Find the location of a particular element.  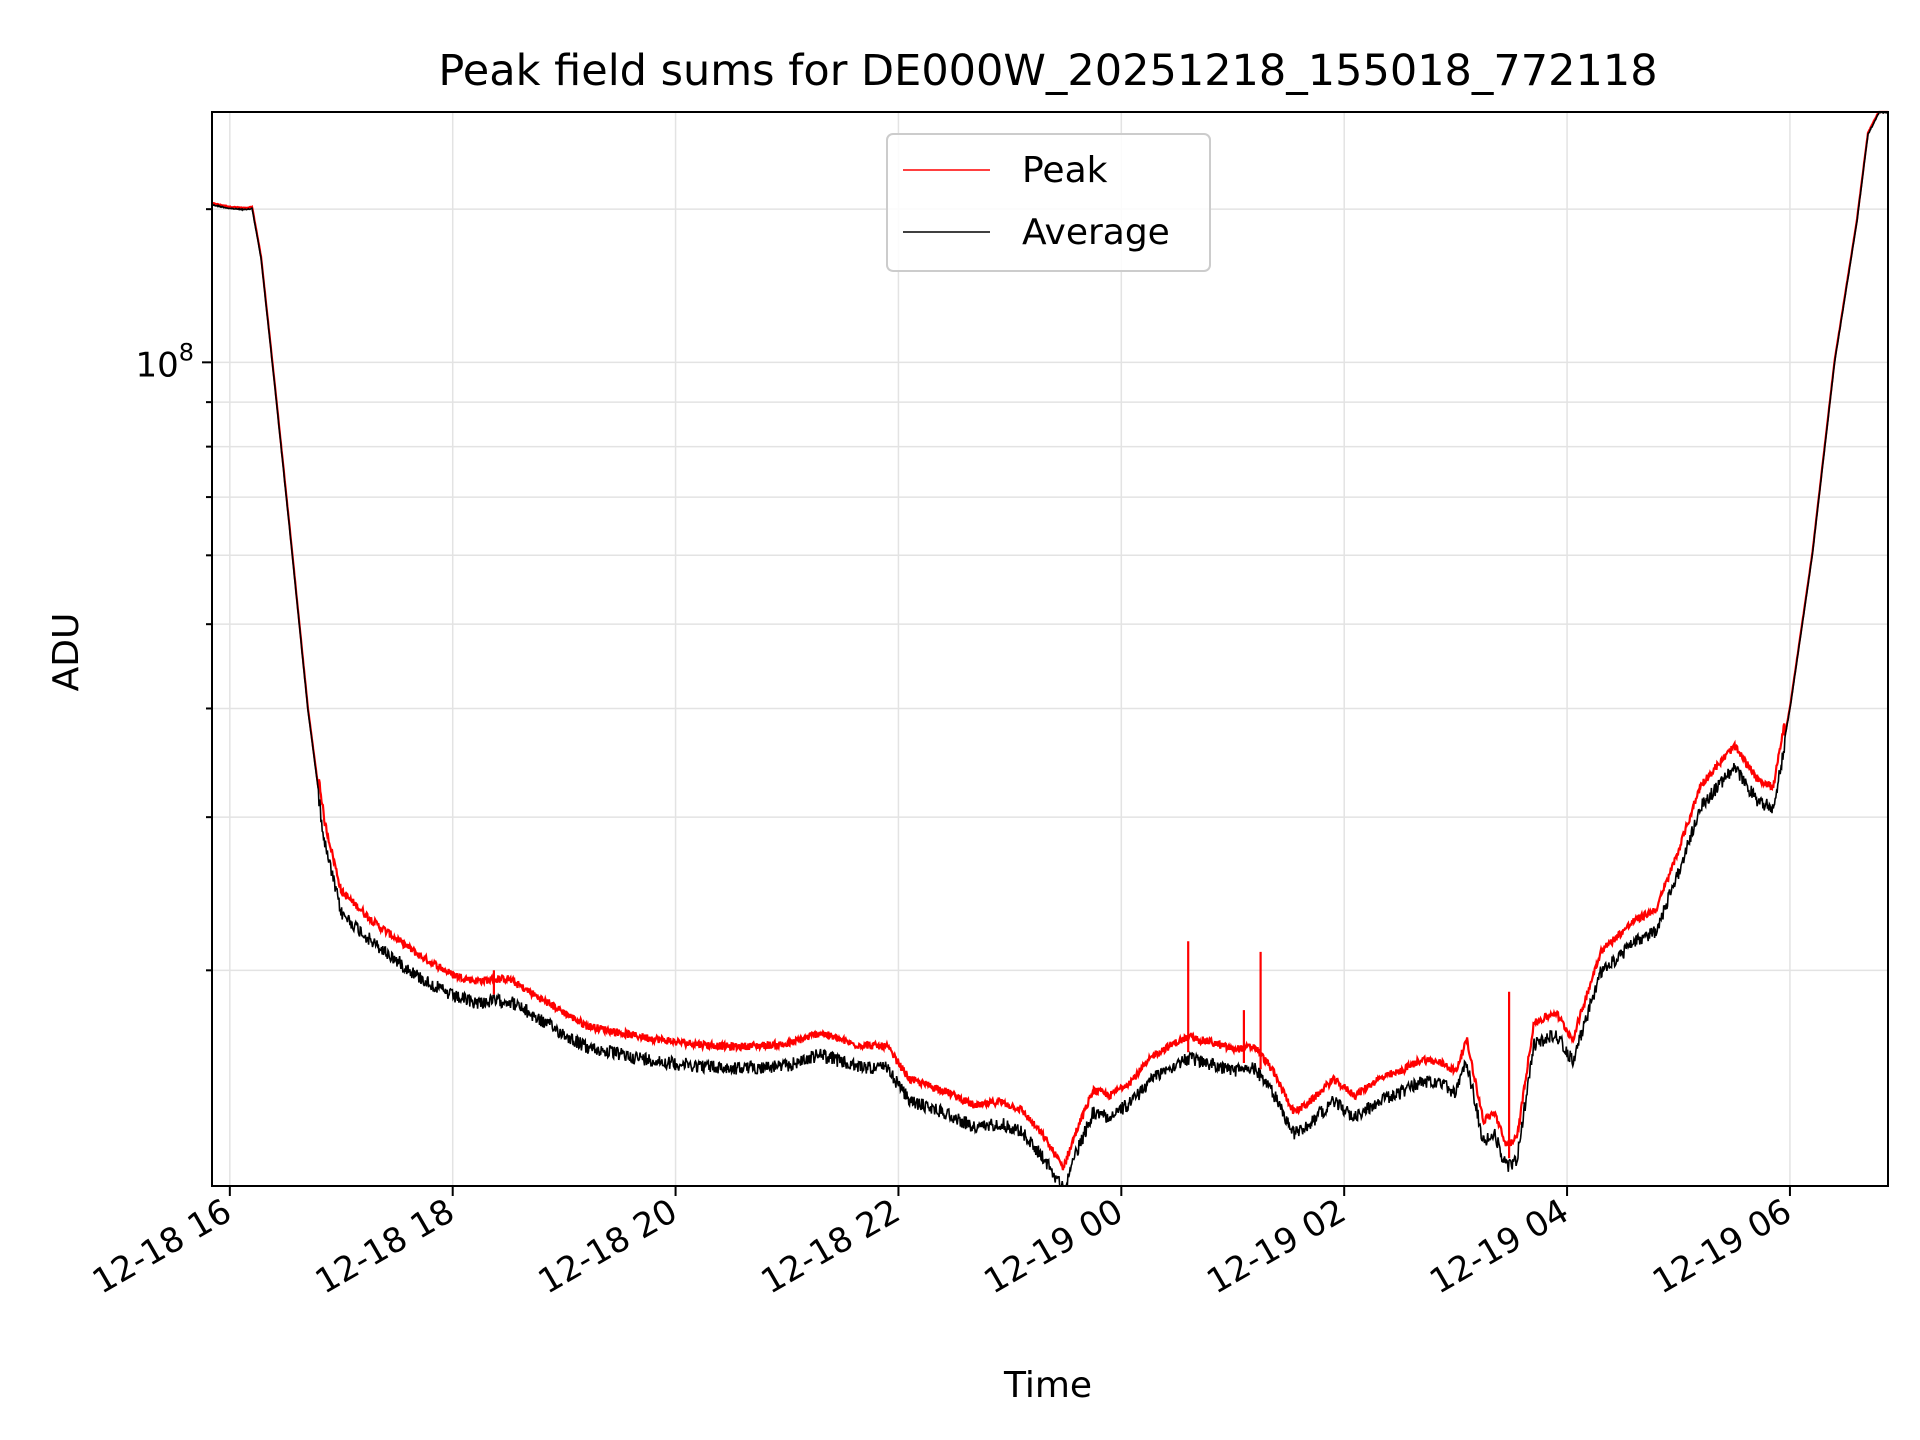

y-axis: 108 is located at coordinates (173, 590).